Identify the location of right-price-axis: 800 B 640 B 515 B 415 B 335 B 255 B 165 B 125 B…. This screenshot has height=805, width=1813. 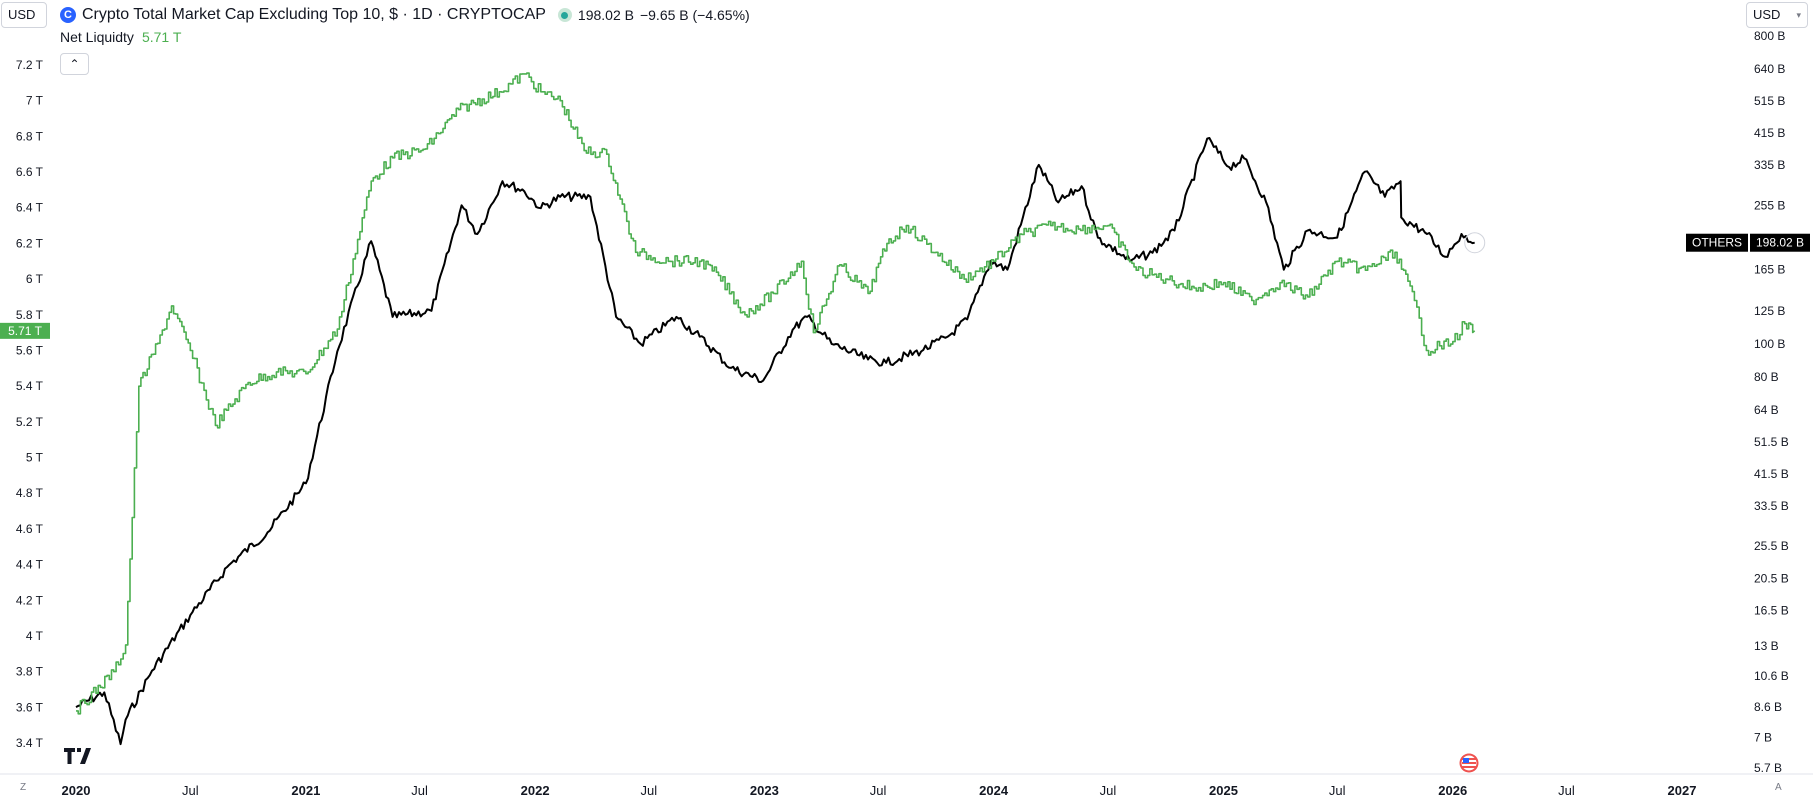
(1771, 402).